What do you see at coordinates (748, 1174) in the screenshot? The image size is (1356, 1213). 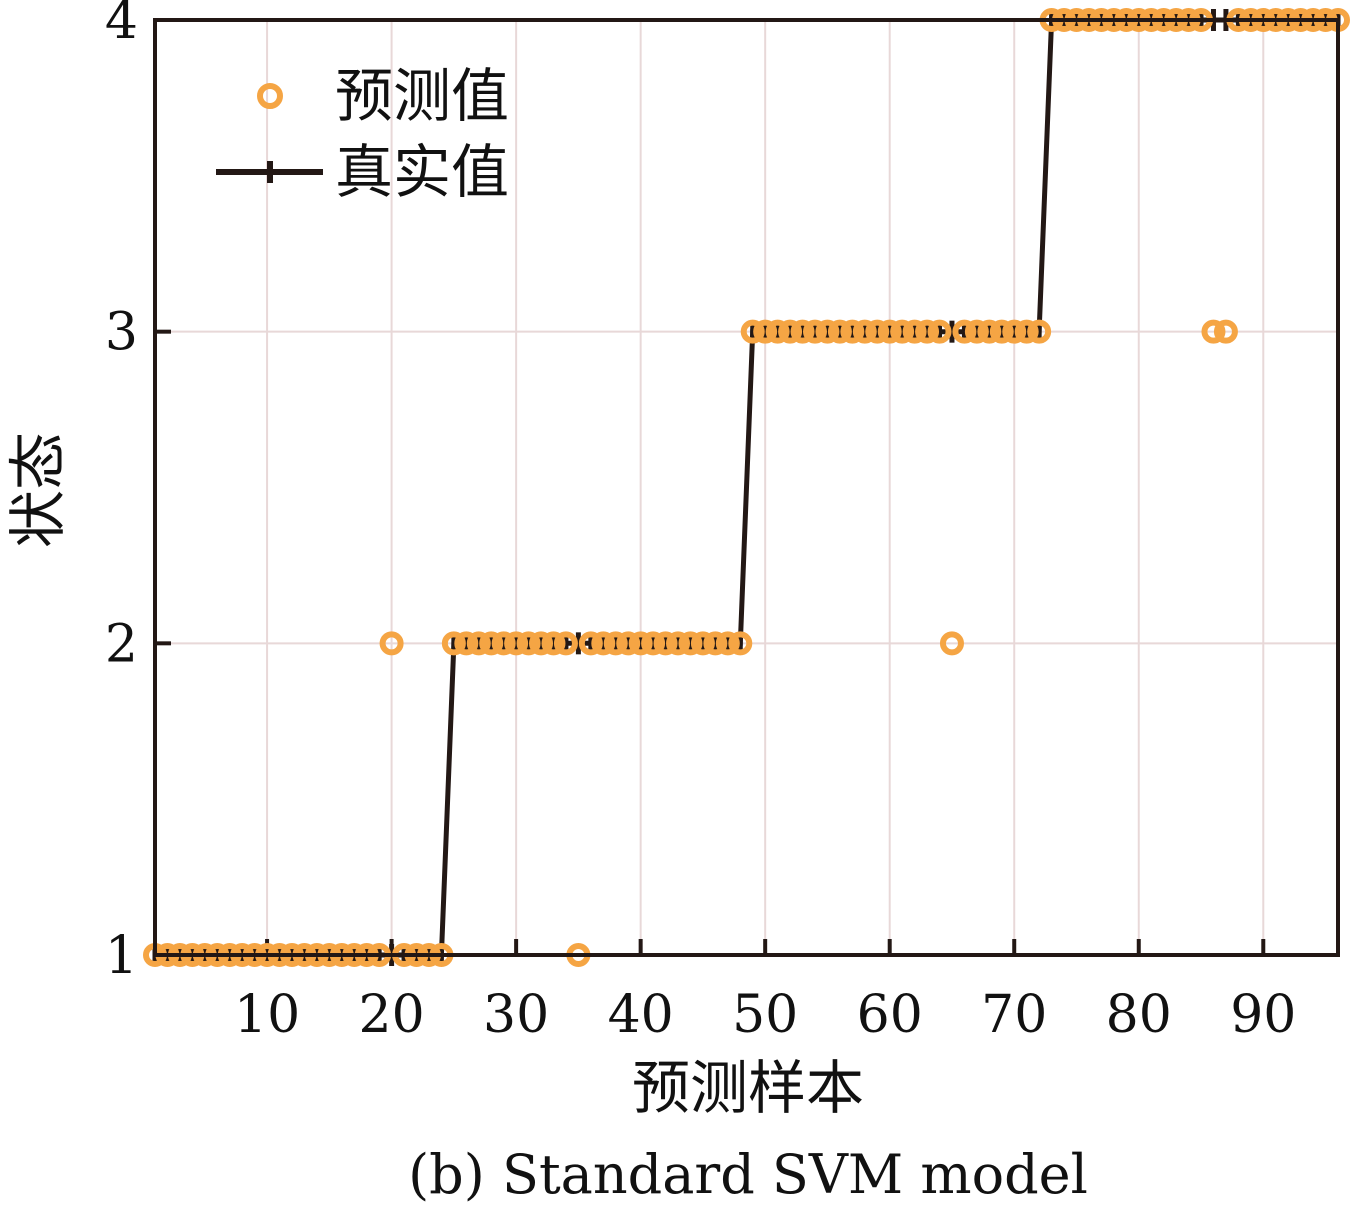 I see `figure-caption: (b) Standard SVM model` at bounding box center [748, 1174].